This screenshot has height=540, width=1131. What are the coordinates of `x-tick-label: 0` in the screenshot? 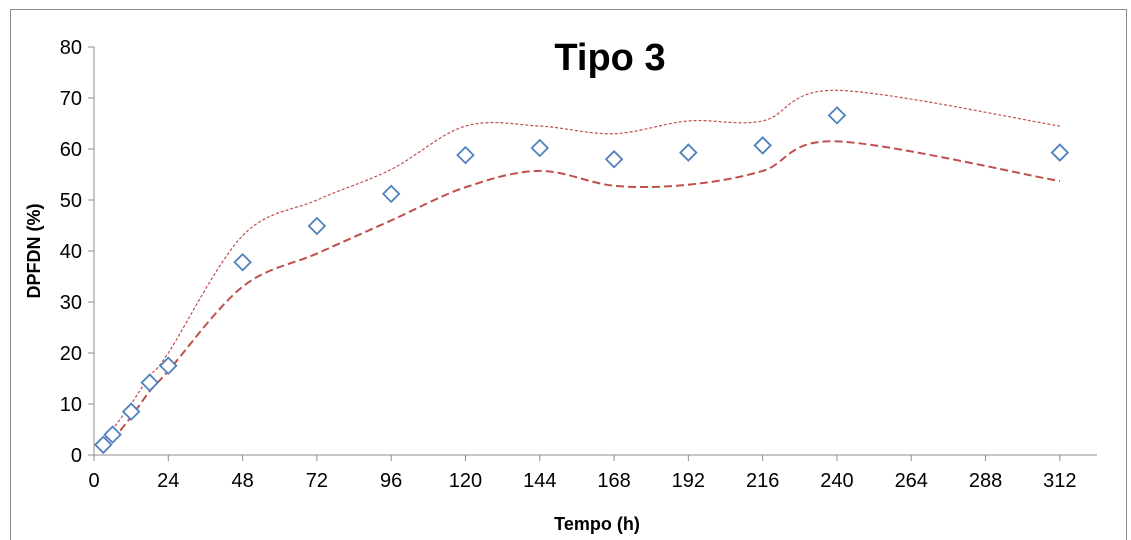 It's located at (93, 481).